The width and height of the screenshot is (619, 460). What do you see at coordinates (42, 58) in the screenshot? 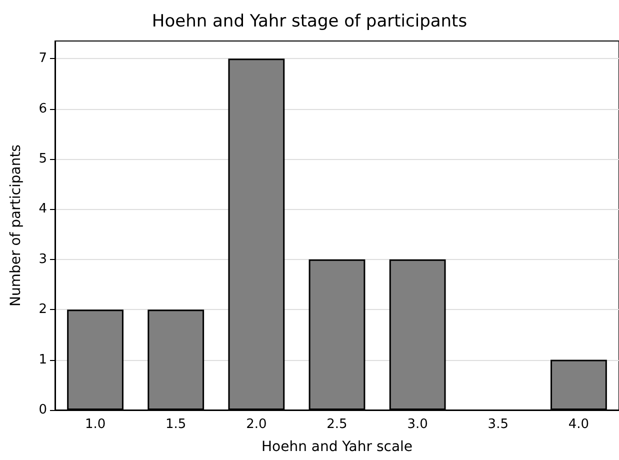
I see `y-tick-label: 7` at bounding box center [42, 58].